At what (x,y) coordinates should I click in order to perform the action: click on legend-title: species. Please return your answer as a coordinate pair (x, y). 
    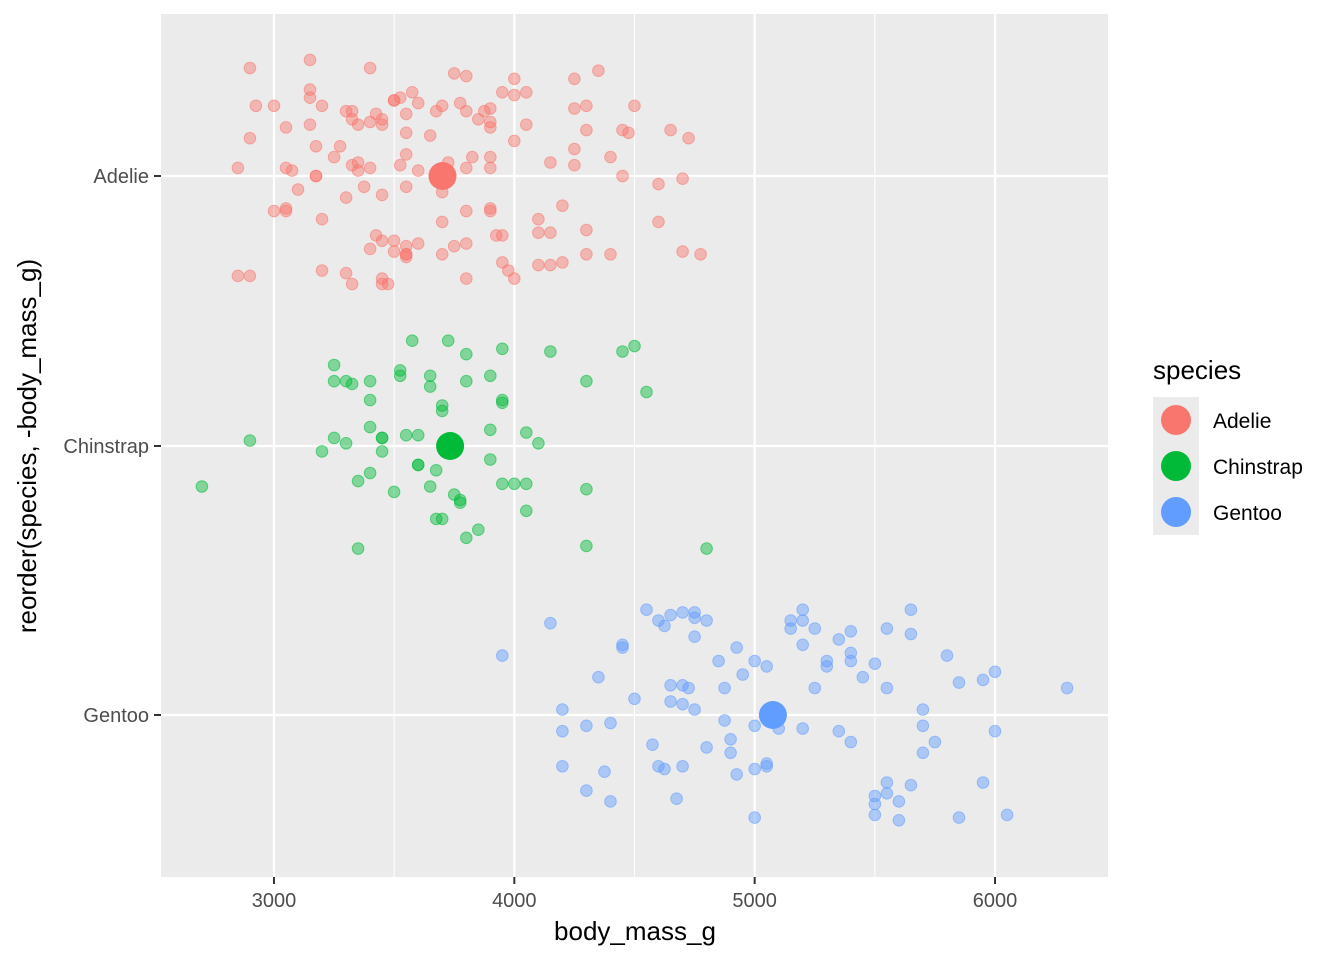
    Looking at the image, I should click on (1197, 370).